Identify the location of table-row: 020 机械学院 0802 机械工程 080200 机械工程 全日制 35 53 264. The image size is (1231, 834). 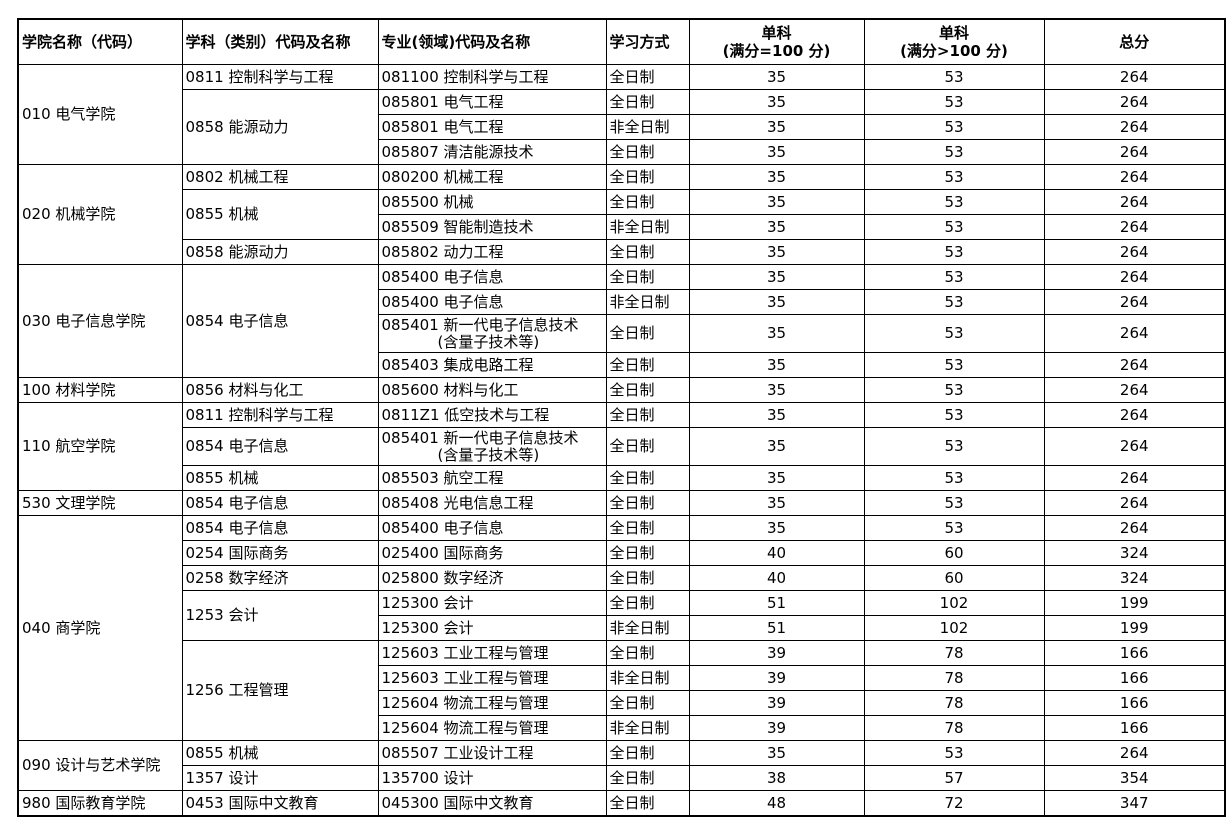
(621, 214).